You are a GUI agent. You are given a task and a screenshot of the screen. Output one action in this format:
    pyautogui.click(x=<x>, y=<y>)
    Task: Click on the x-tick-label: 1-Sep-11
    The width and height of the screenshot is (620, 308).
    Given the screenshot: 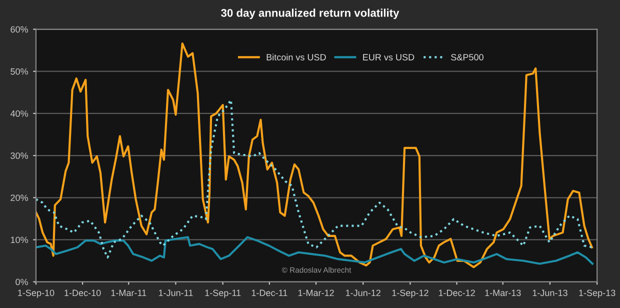 What is the action you would take?
    pyautogui.click(x=223, y=294)
    